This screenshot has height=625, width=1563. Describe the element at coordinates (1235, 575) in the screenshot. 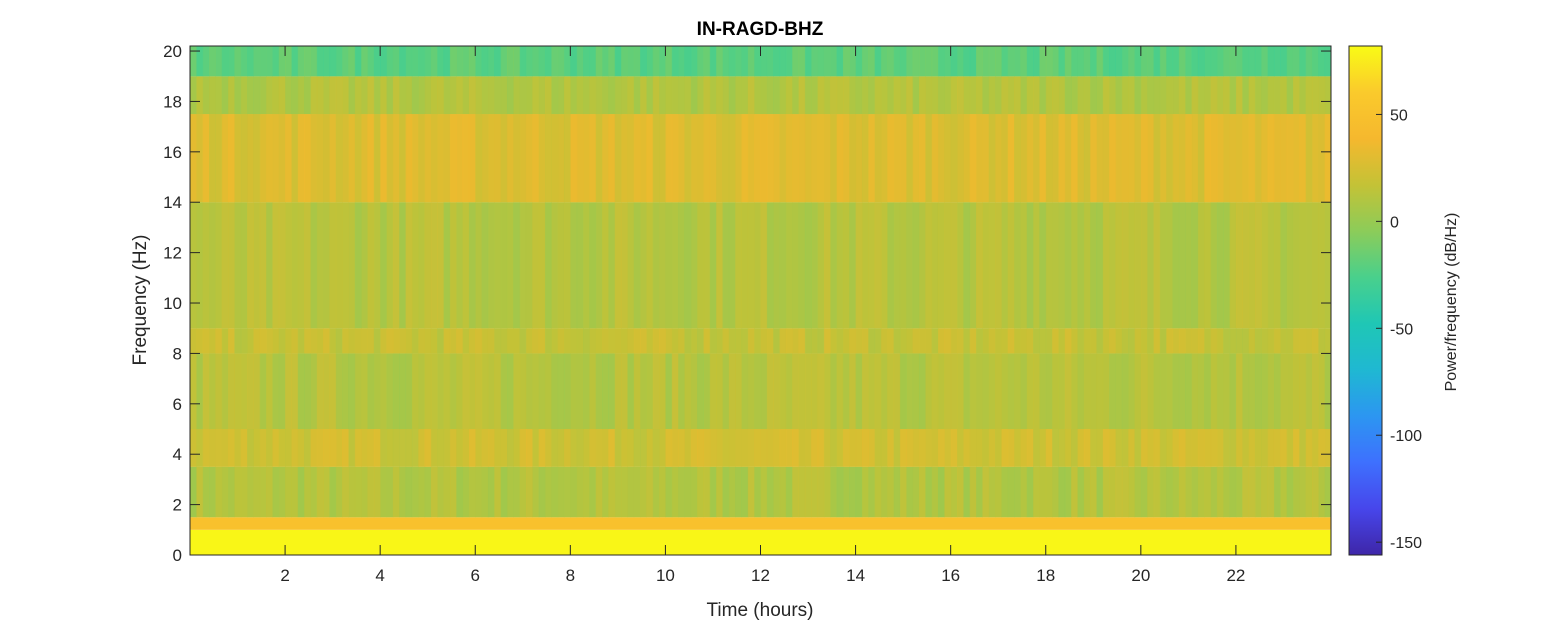

I see `x-tick-label: 22` at that location.